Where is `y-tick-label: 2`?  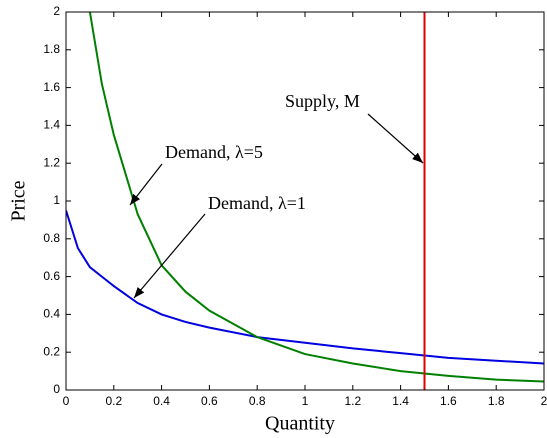 y-tick-label: 2 is located at coordinates (56, 11).